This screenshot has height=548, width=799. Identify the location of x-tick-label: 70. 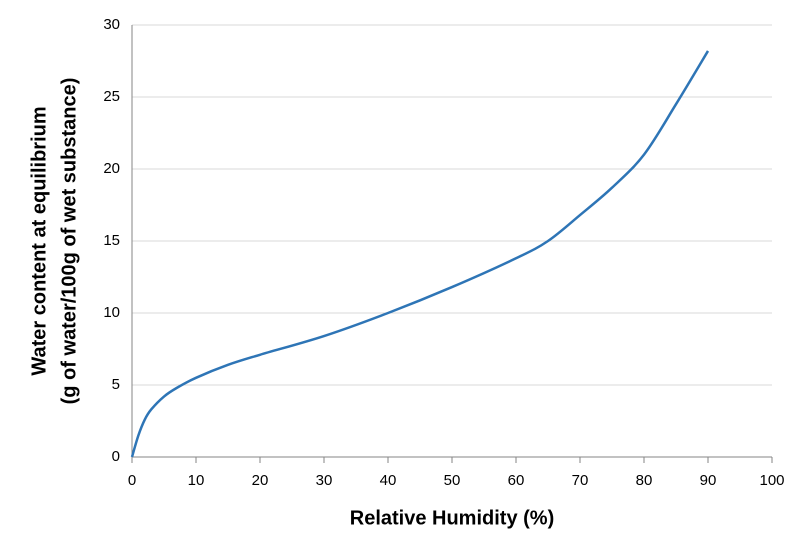
(580, 480).